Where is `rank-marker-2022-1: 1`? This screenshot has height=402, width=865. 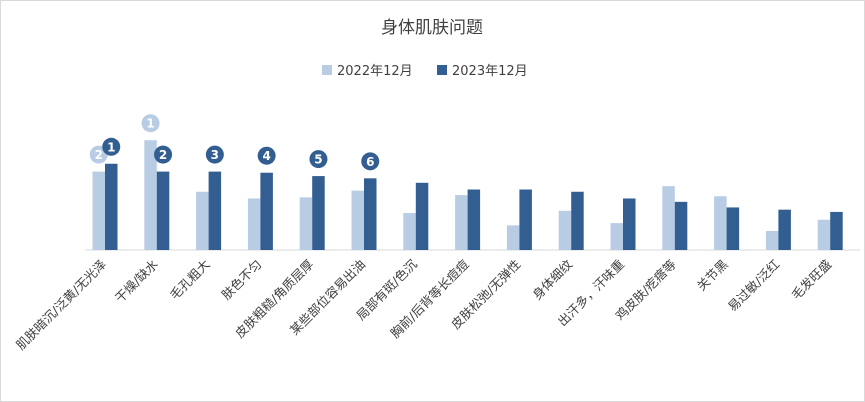
rank-marker-2022-1: 1 is located at coordinates (150, 123).